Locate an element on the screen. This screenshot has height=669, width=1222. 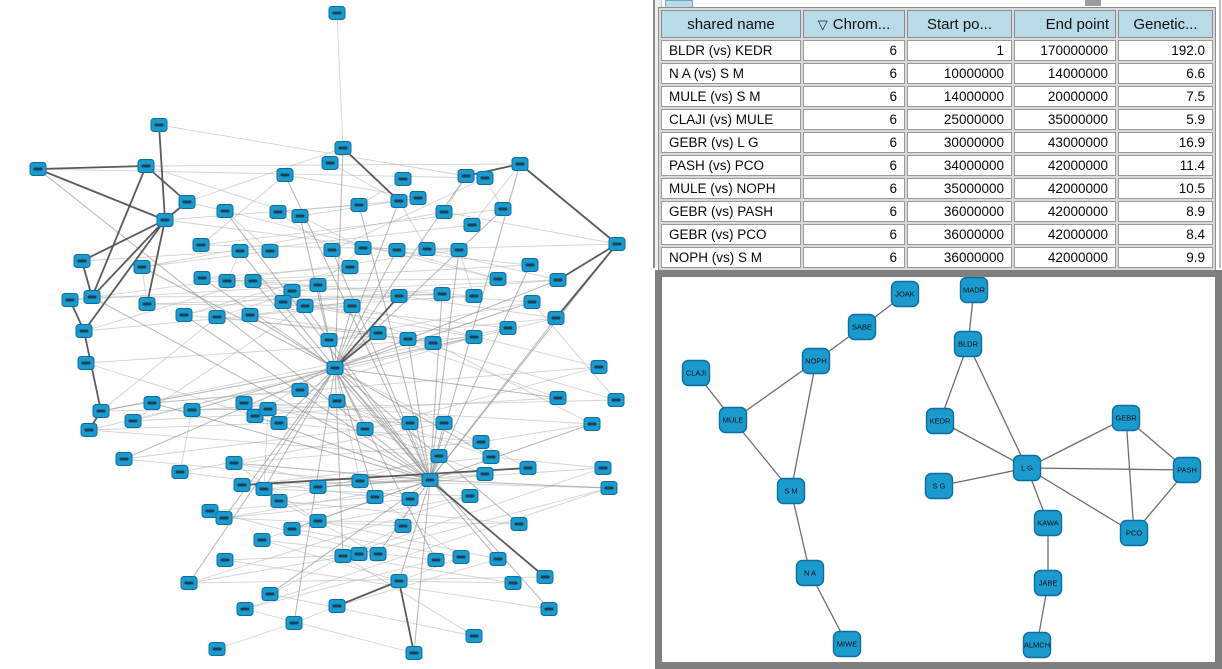
node-bldr: BLDR is located at coordinates (968, 344).